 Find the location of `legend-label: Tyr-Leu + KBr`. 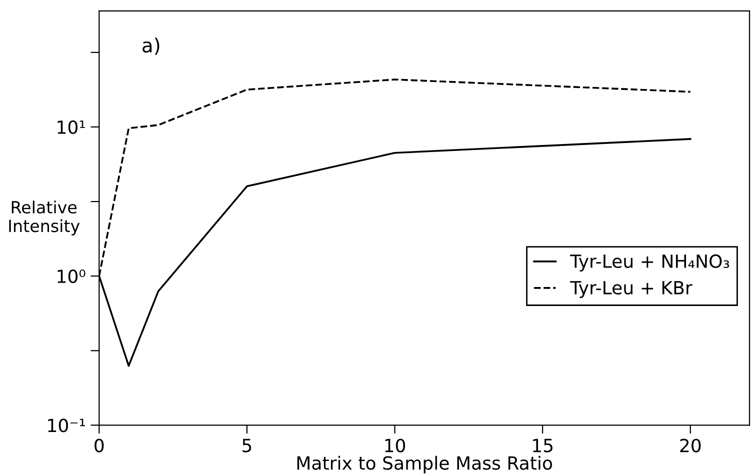

legend-label: Tyr-Leu + KBr is located at coordinates (631, 289).